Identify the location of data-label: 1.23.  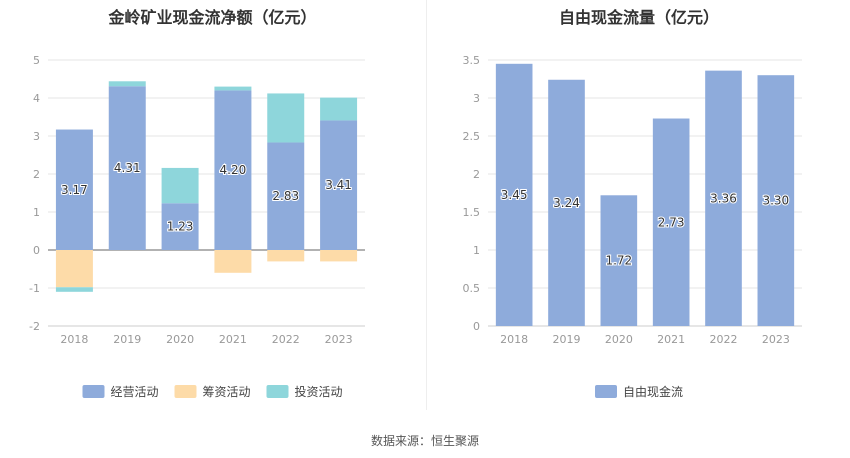
(180, 227).